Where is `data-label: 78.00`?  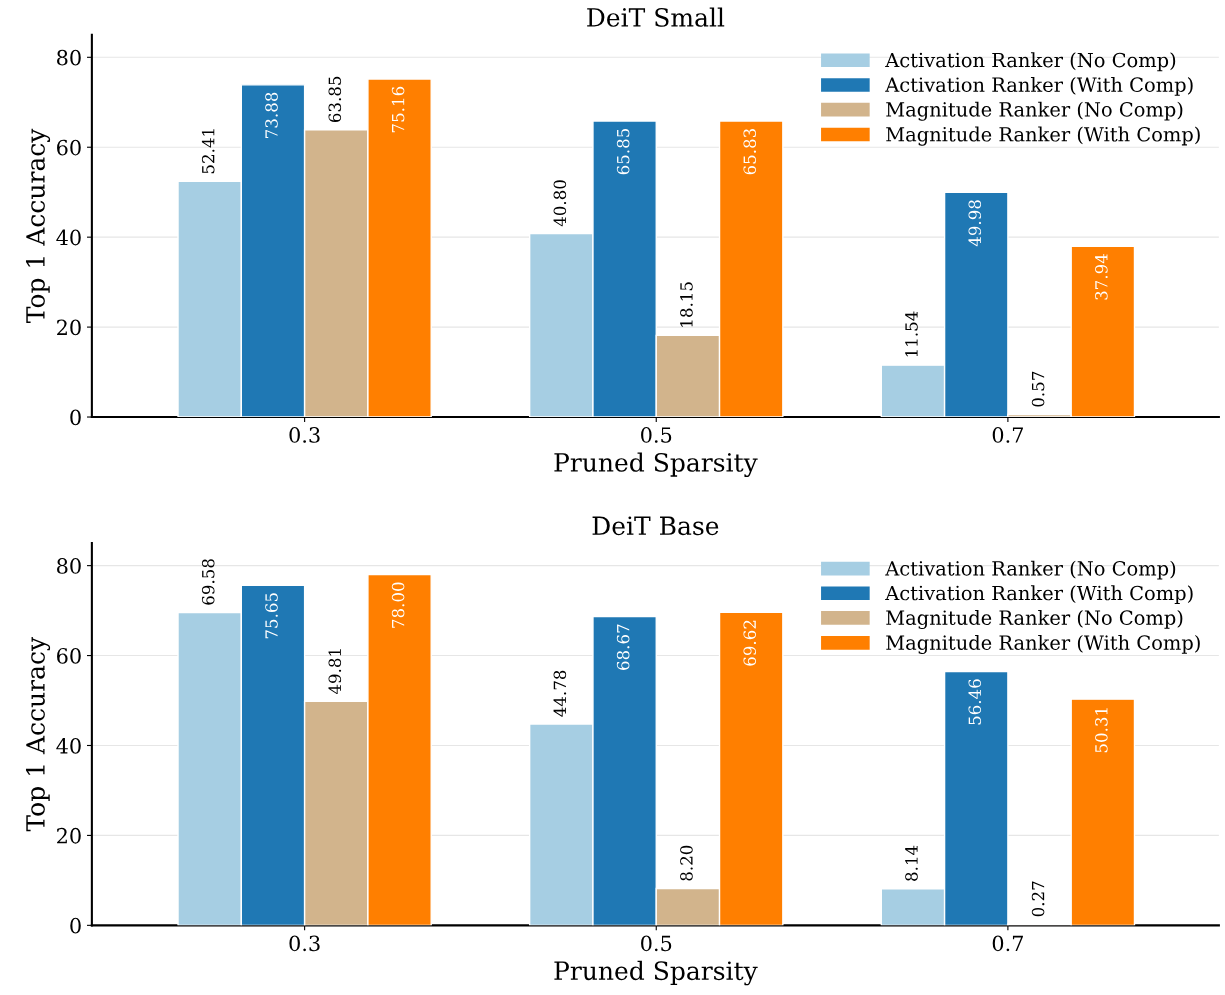 data-label: 78.00 is located at coordinates (398, 605).